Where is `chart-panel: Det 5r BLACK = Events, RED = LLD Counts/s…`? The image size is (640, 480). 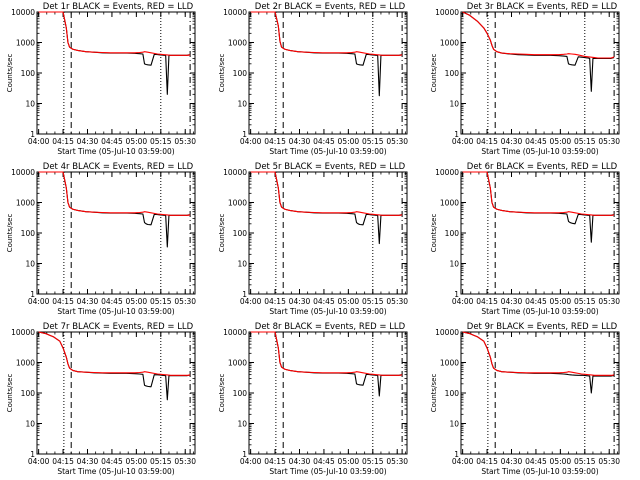
chart-panel: Det 5r BLACK = Events, RED = LLD Counts/s… is located at coordinates (313, 239).